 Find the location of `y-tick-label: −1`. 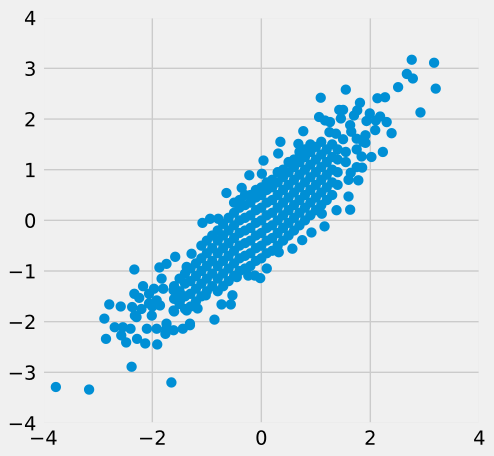

y-tick-label: −1 is located at coordinates (22, 271).